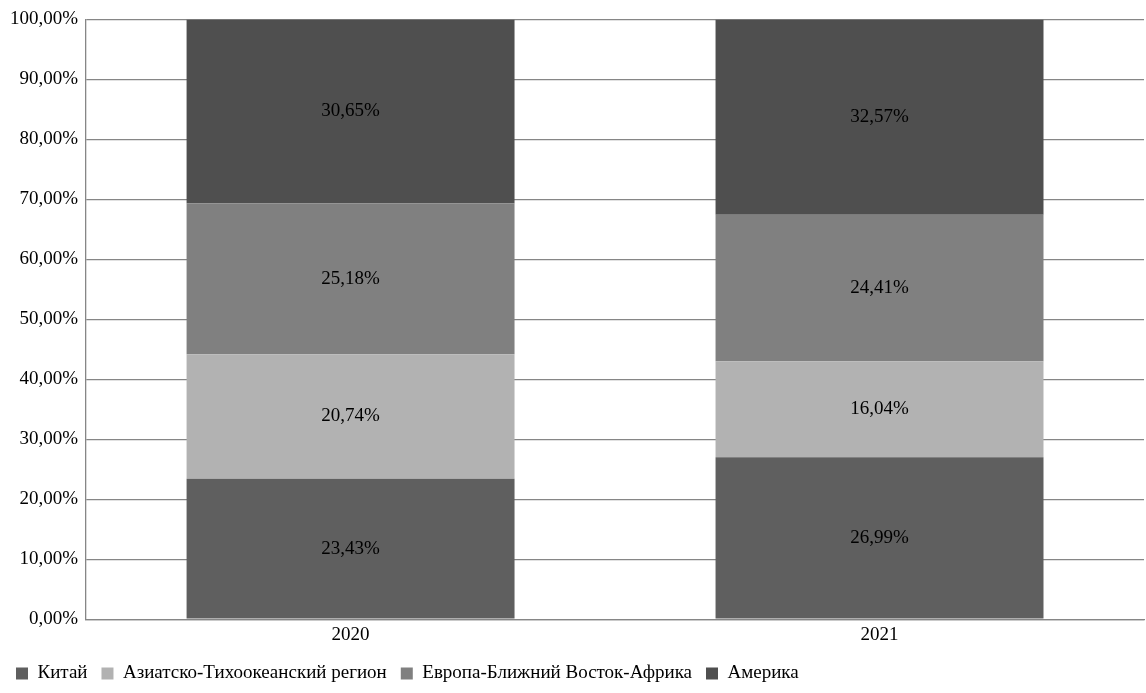 The width and height of the screenshot is (1146, 693). I want to click on data-label: 30,65%, so click(351, 110).